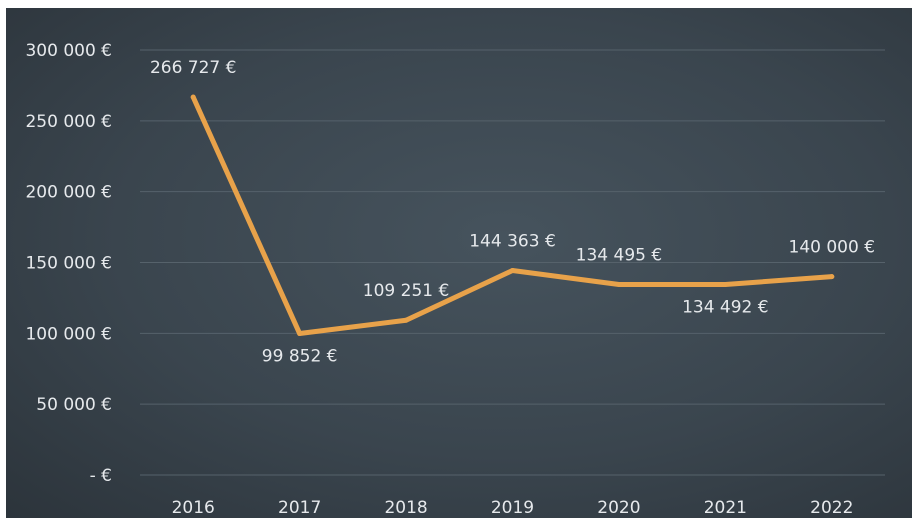 The width and height of the screenshot is (916, 520). What do you see at coordinates (405, 508) in the screenshot?
I see `x-tick-label: 2018` at bounding box center [405, 508].